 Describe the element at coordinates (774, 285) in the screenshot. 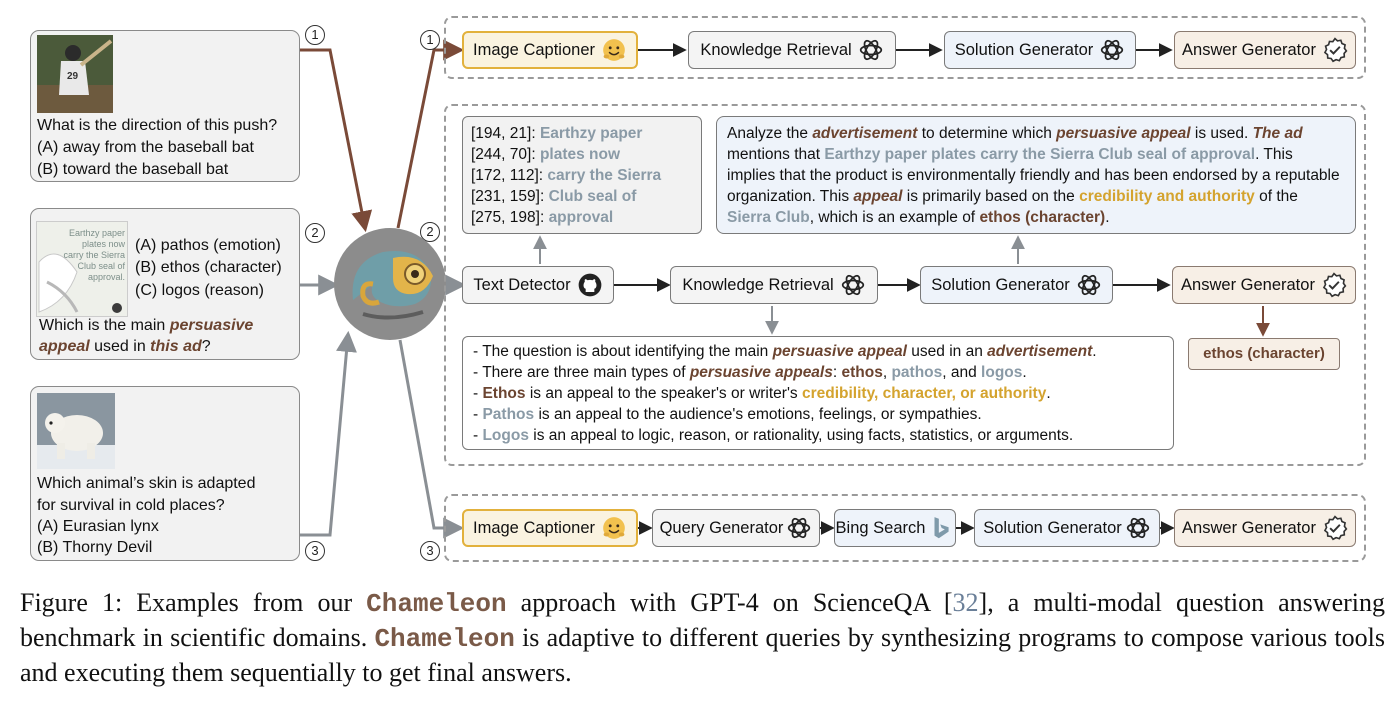

I see `row2-knowledge-retrieval: Knowledge Retrieval` at that location.